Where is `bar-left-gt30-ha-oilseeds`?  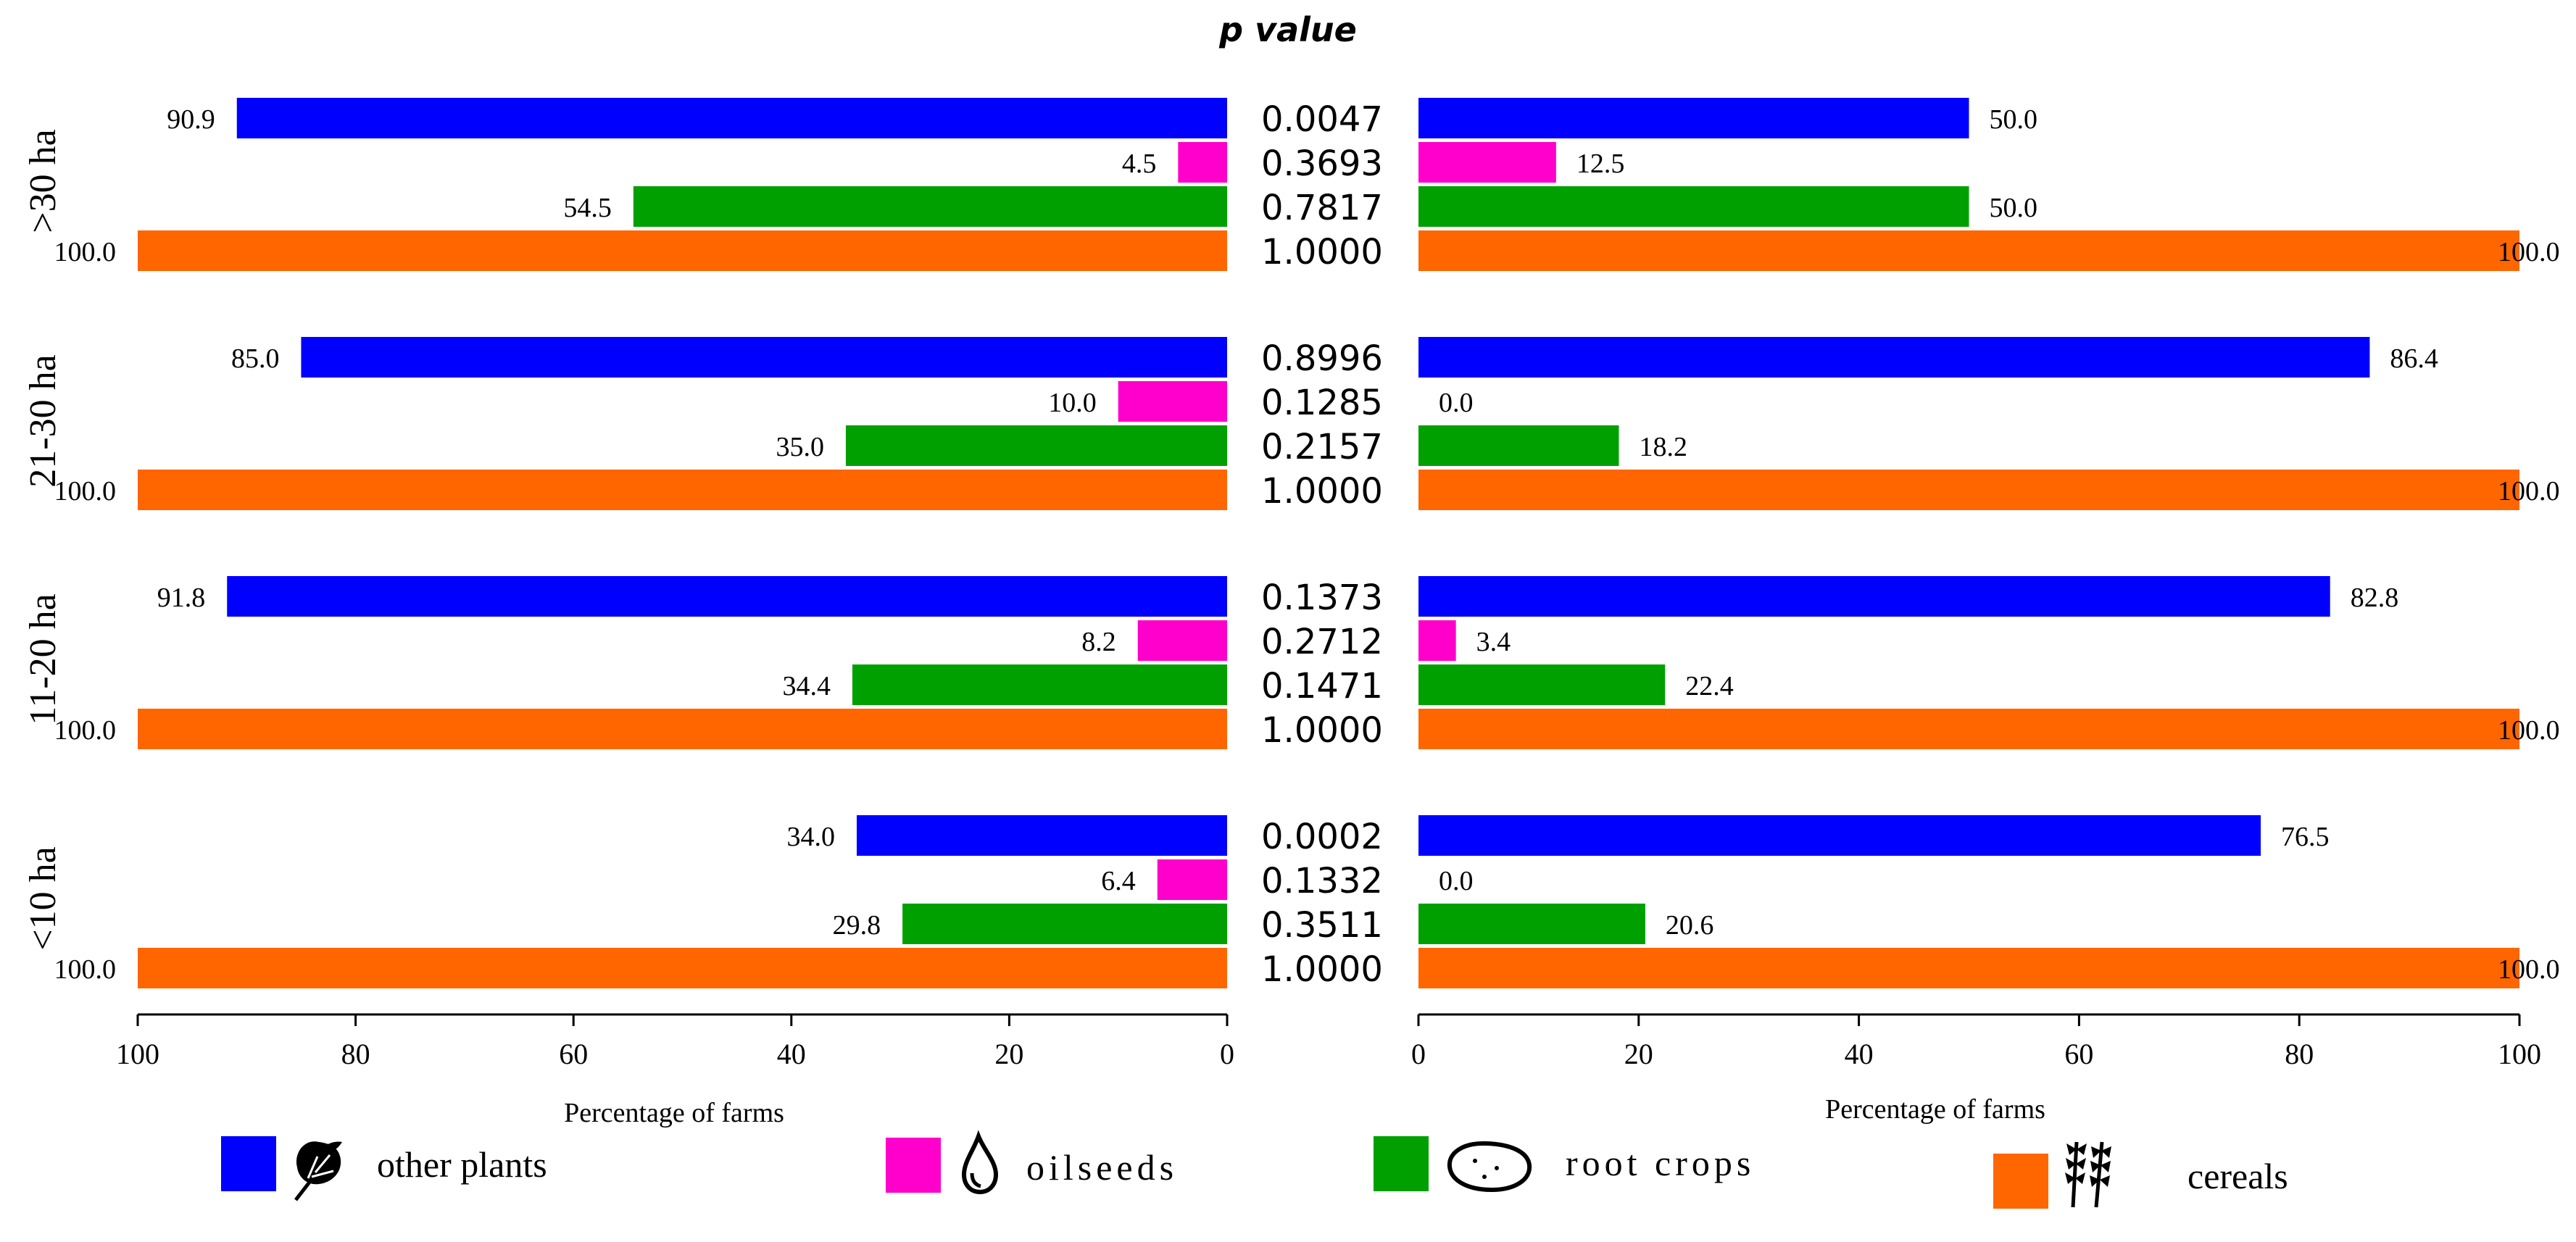 bar-left-gt30-ha-oilseeds is located at coordinates (1202, 162).